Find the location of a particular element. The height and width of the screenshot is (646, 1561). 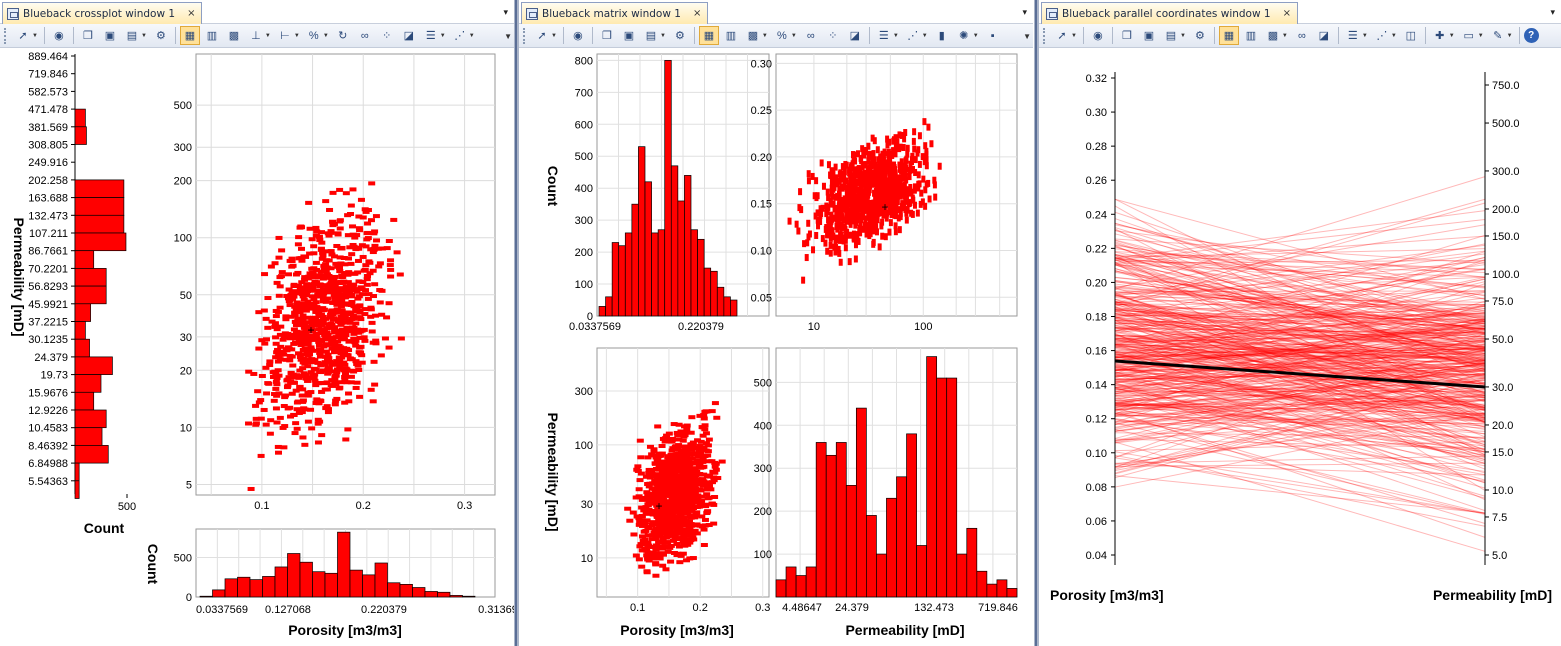

palette-icon: ◫ is located at coordinates (1410, 36).